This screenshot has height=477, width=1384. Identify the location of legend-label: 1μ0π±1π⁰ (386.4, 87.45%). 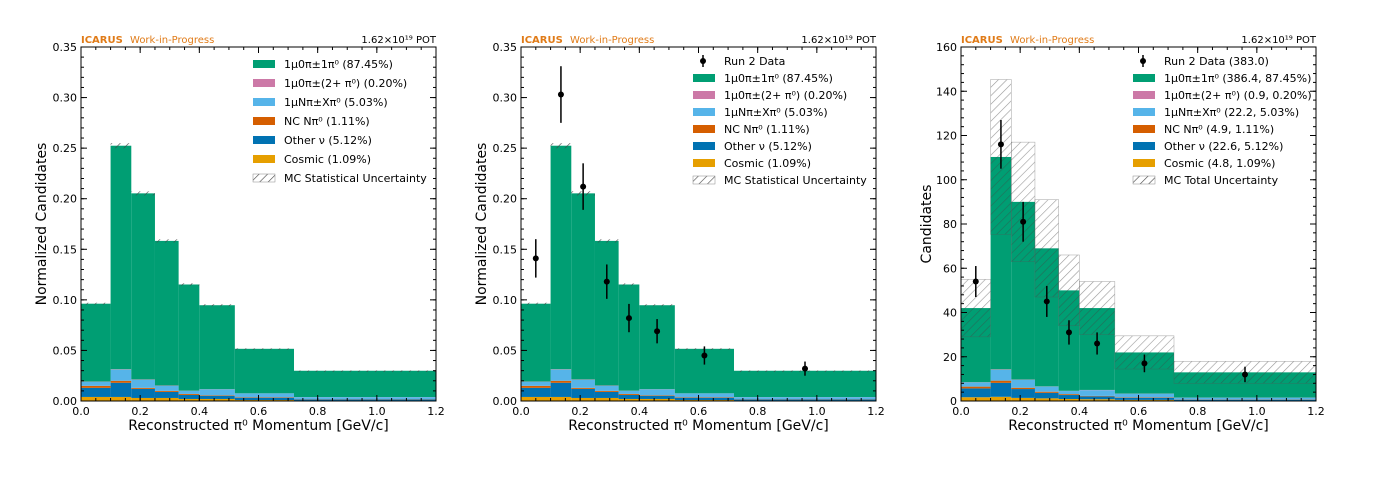
(1237, 78).